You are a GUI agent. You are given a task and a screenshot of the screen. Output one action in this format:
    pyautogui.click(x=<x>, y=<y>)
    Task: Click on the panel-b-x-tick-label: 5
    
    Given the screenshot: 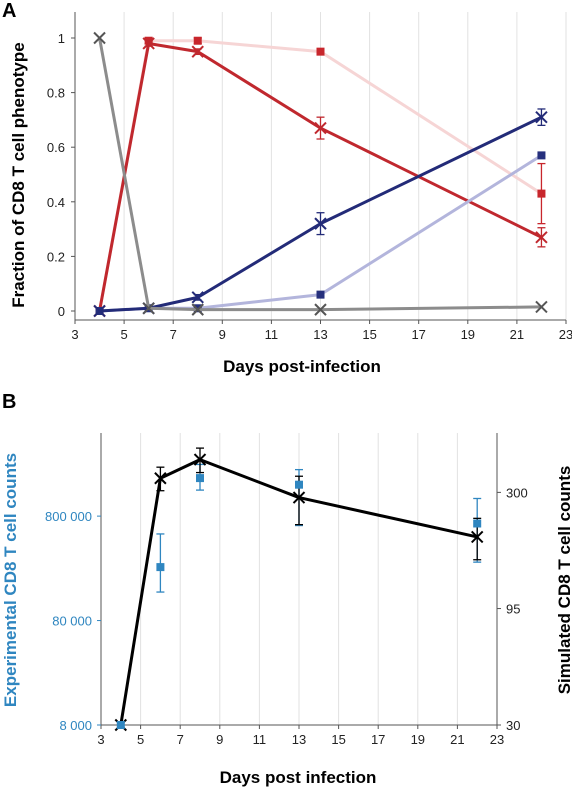 What is the action you would take?
    pyautogui.click(x=140, y=739)
    